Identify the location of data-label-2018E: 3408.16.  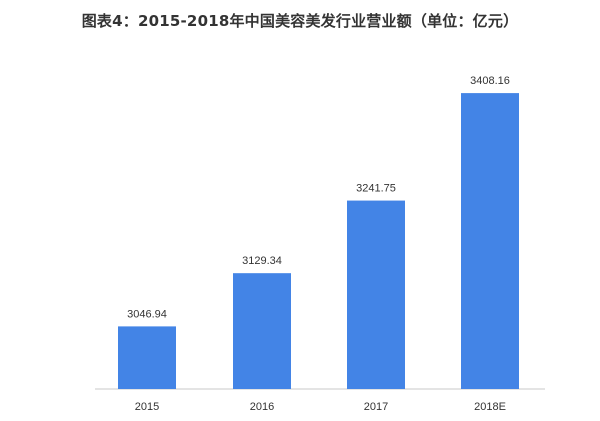
(490, 81).